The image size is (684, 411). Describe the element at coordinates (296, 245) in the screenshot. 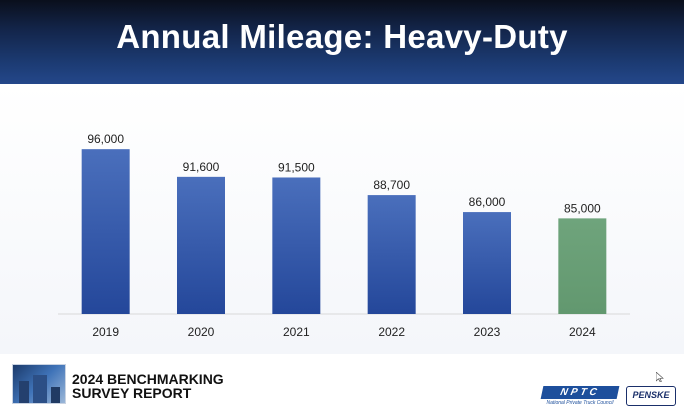

I see `bar-2021` at that location.